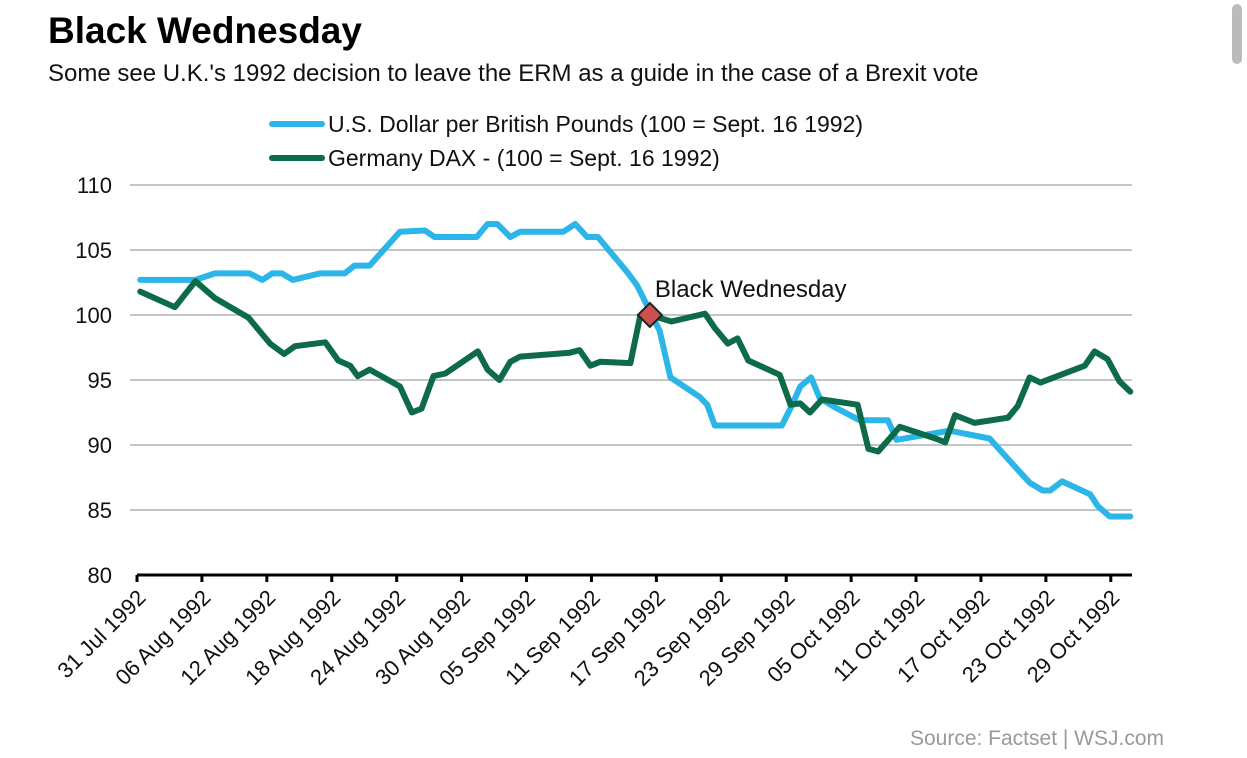 The image size is (1247, 758). What do you see at coordinates (100, 445) in the screenshot?
I see `y-tick-label: 90` at bounding box center [100, 445].